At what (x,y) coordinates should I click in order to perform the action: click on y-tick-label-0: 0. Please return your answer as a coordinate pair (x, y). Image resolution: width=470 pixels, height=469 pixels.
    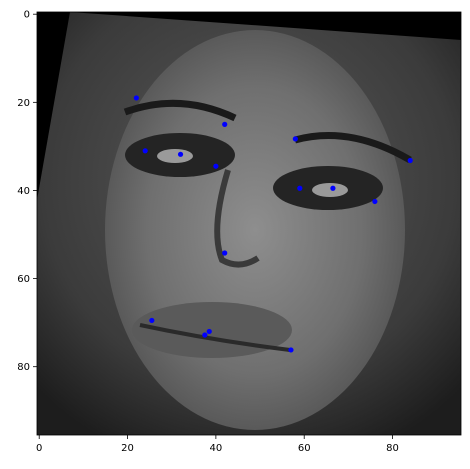
    Looking at the image, I should click on (27, 15).